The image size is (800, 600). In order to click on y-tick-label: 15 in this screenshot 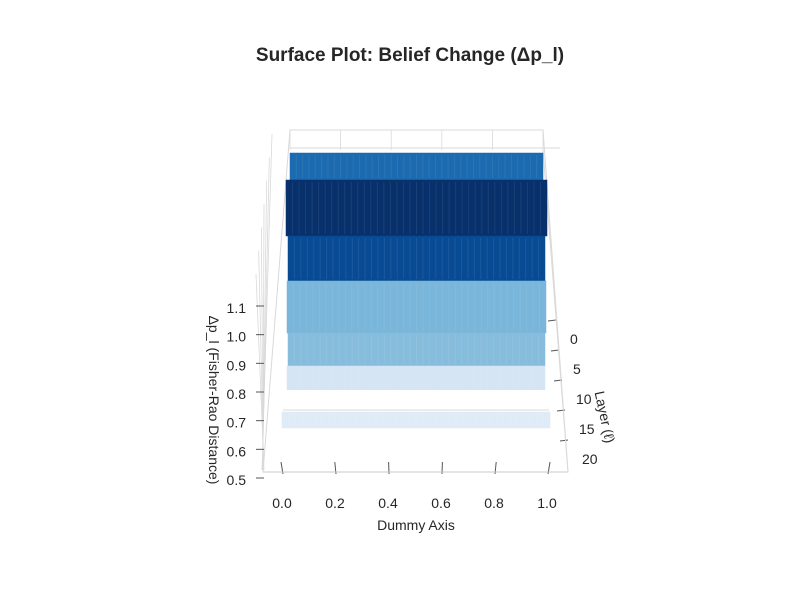, I will do `click(587, 429)`.